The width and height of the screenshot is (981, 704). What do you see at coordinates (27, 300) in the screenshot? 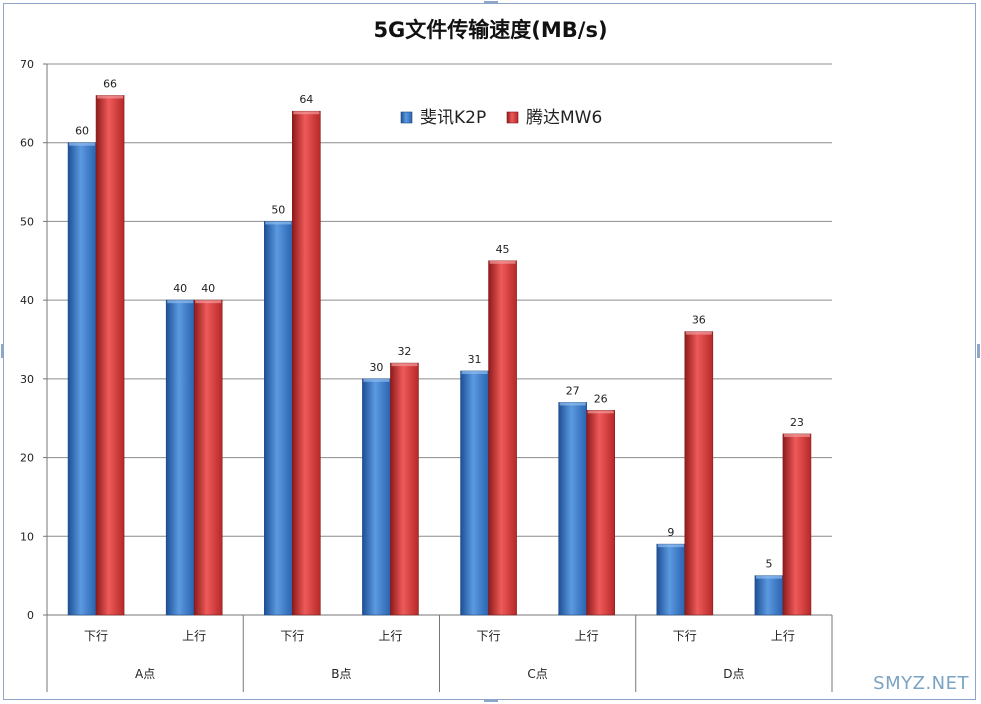
I see `y-tick-label: 40` at bounding box center [27, 300].